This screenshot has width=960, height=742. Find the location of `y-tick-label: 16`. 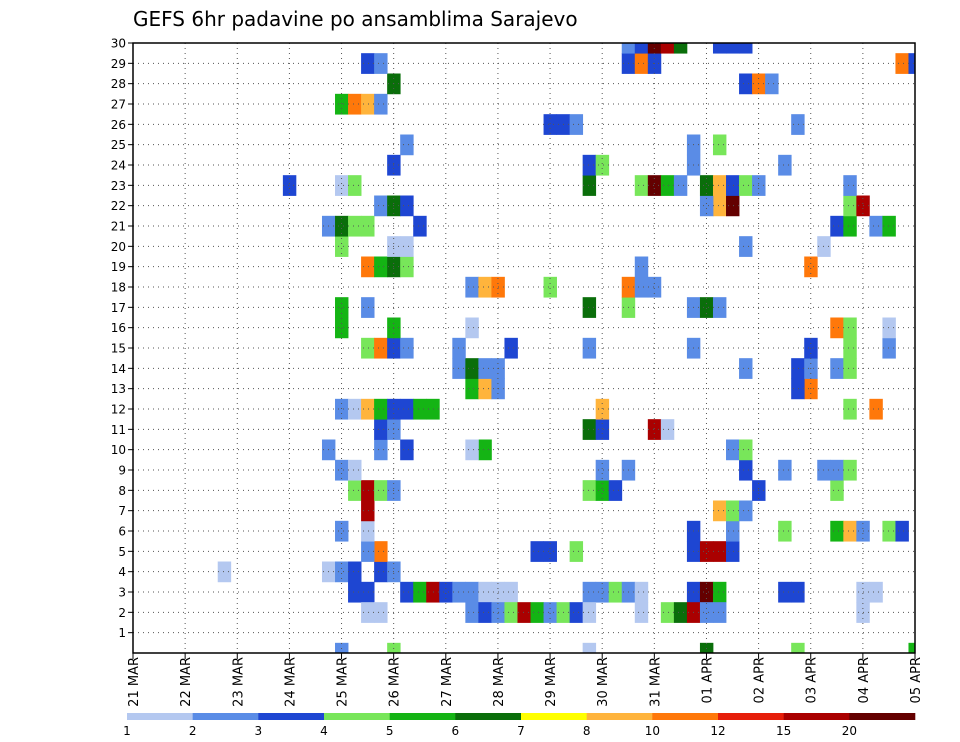

y-tick-label: 16 is located at coordinates (118, 328).